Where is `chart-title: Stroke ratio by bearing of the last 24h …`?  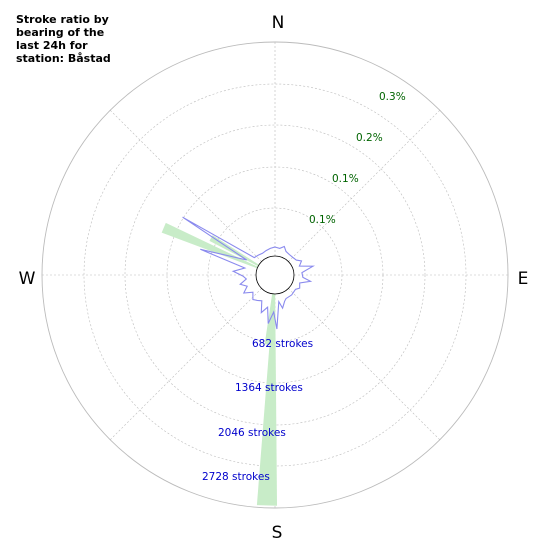
chart-title: Stroke ratio by bearing of the last 24h … is located at coordinates (63, 39).